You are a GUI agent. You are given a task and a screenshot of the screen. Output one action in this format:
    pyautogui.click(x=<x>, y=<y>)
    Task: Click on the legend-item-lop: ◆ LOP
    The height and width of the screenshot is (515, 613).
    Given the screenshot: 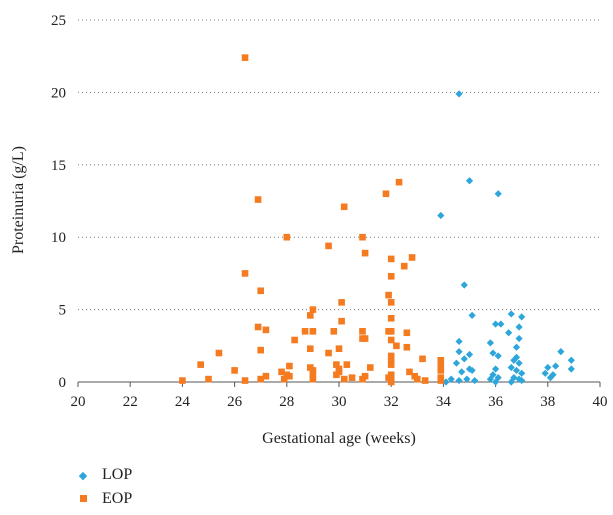 What is the action you would take?
    pyautogui.click(x=104, y=475)
    